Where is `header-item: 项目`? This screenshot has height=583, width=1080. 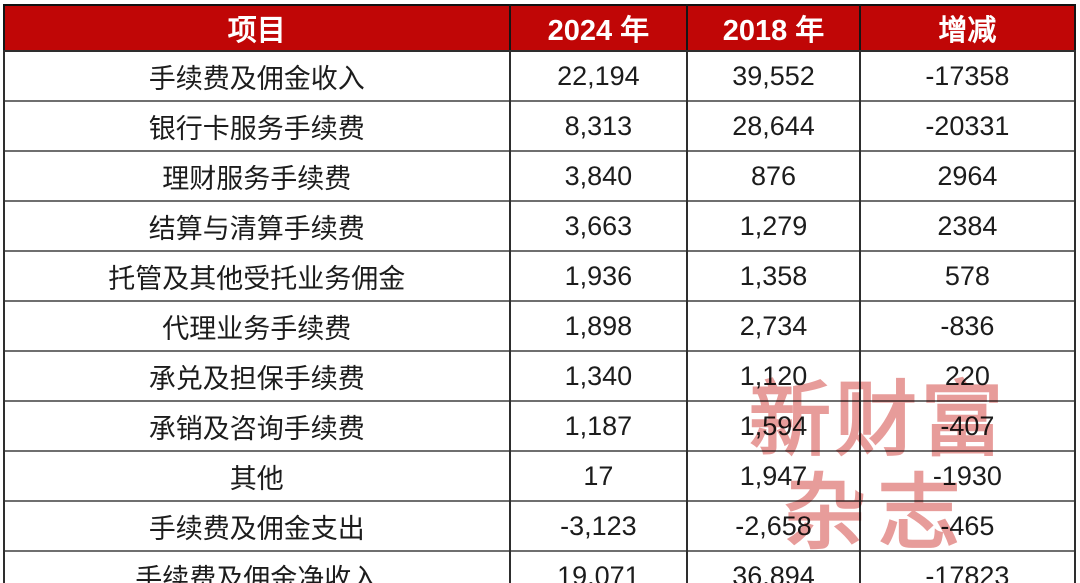
header-item: 项目 is located at coordinates (257, 28).